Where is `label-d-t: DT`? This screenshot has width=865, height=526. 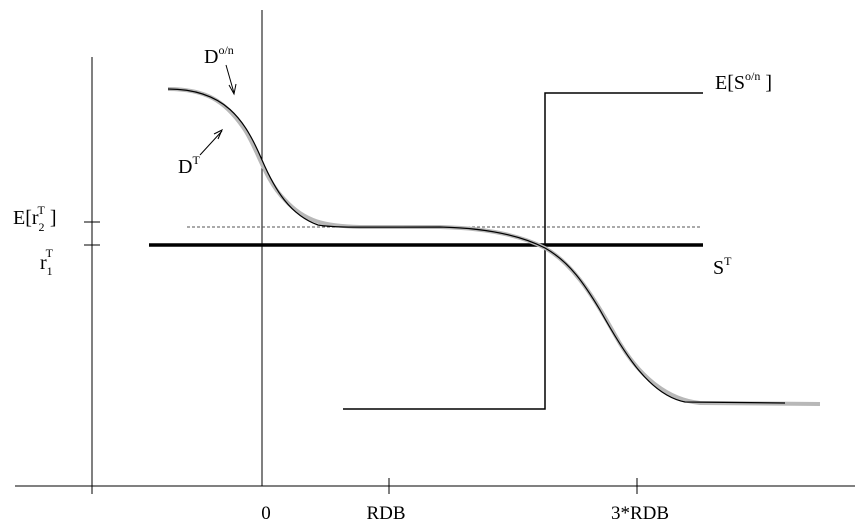
label-d-t: DT is located at coordinates (189, 165).